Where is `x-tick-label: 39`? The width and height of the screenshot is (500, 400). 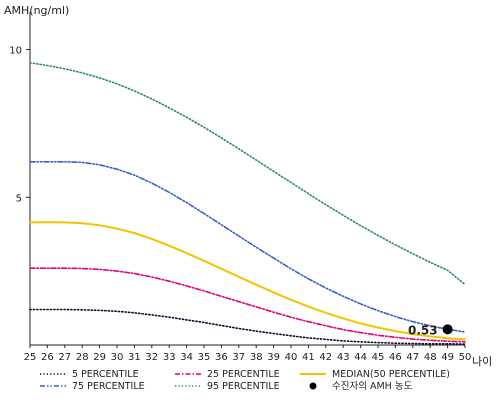
x-tick-label: 39 is located at coordinates (273, 357).